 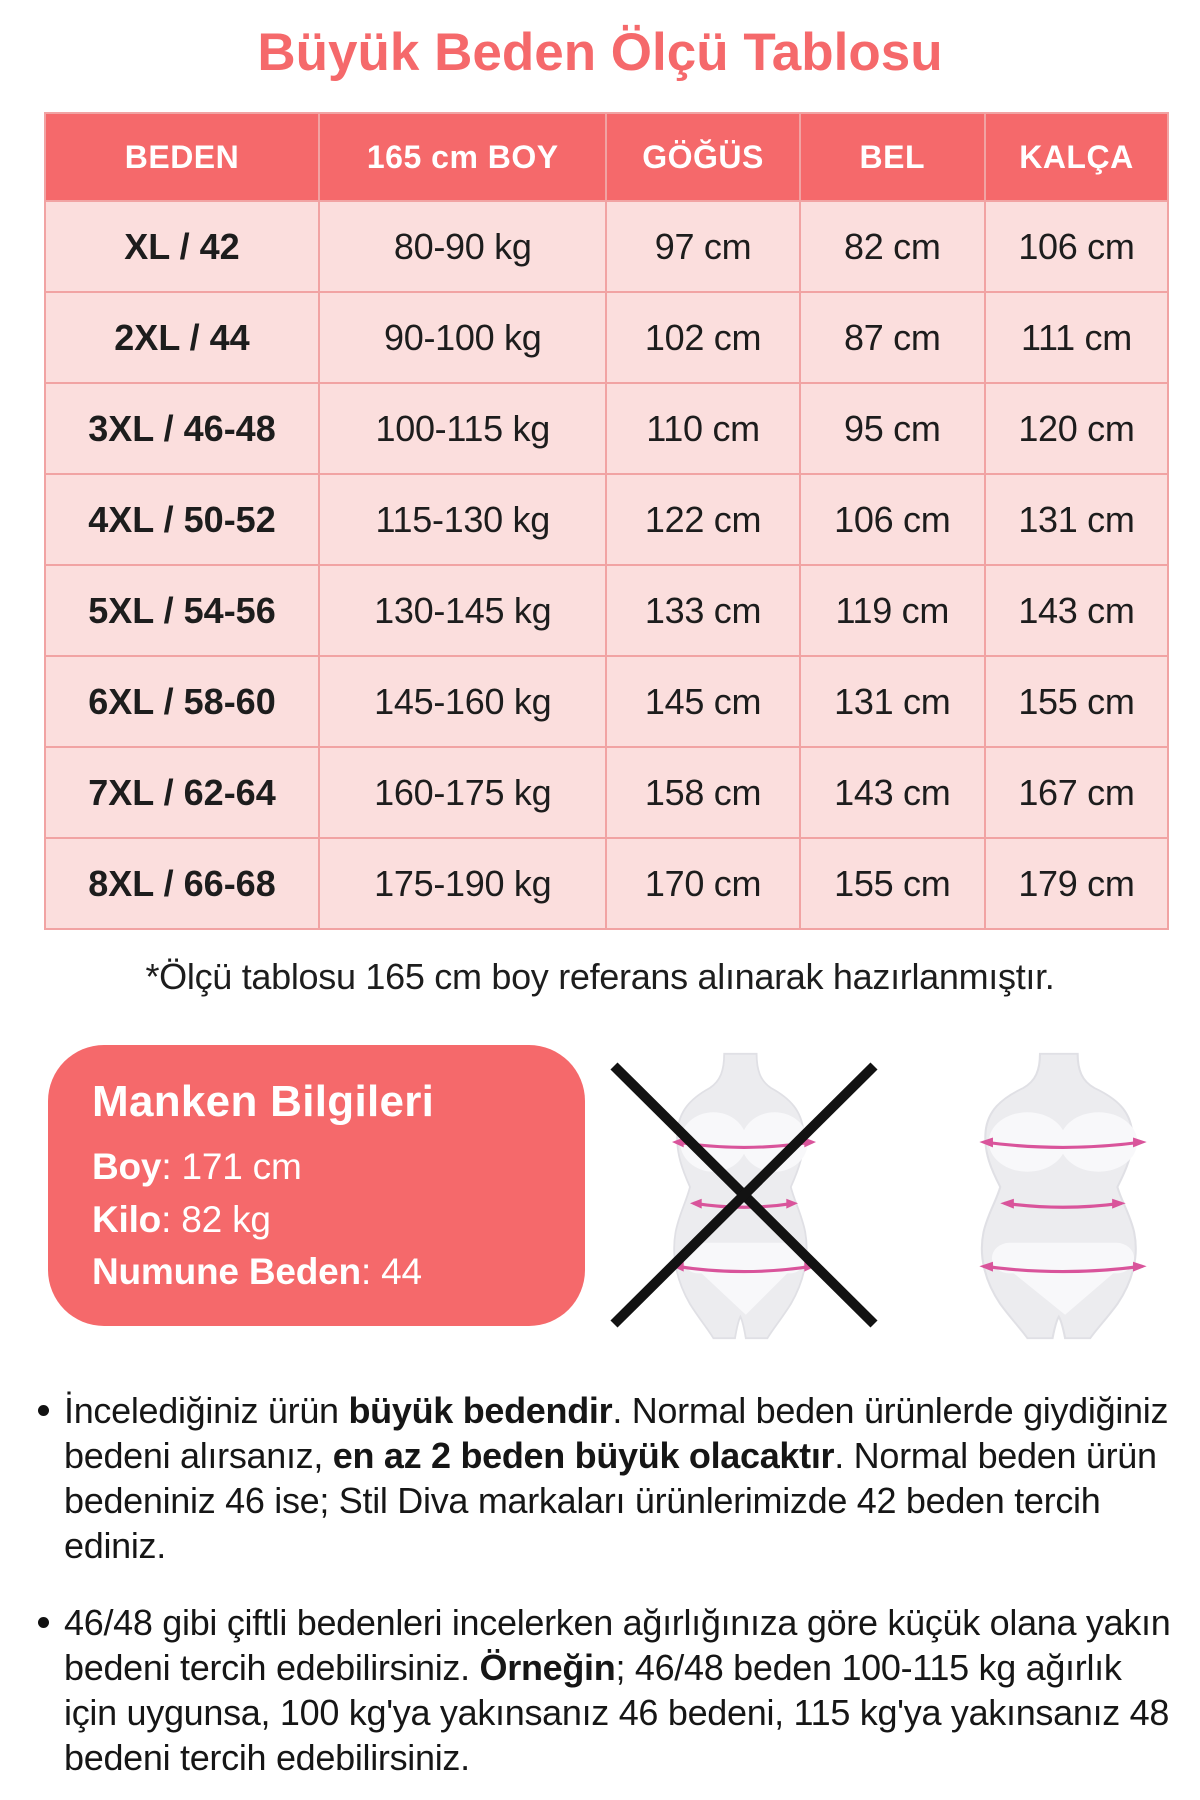 What do you see at coordinates (328, 1220) in the screenshot?
I see `model-weight-line: Kilo: 82 kg` at bounding box center [328, 1220].